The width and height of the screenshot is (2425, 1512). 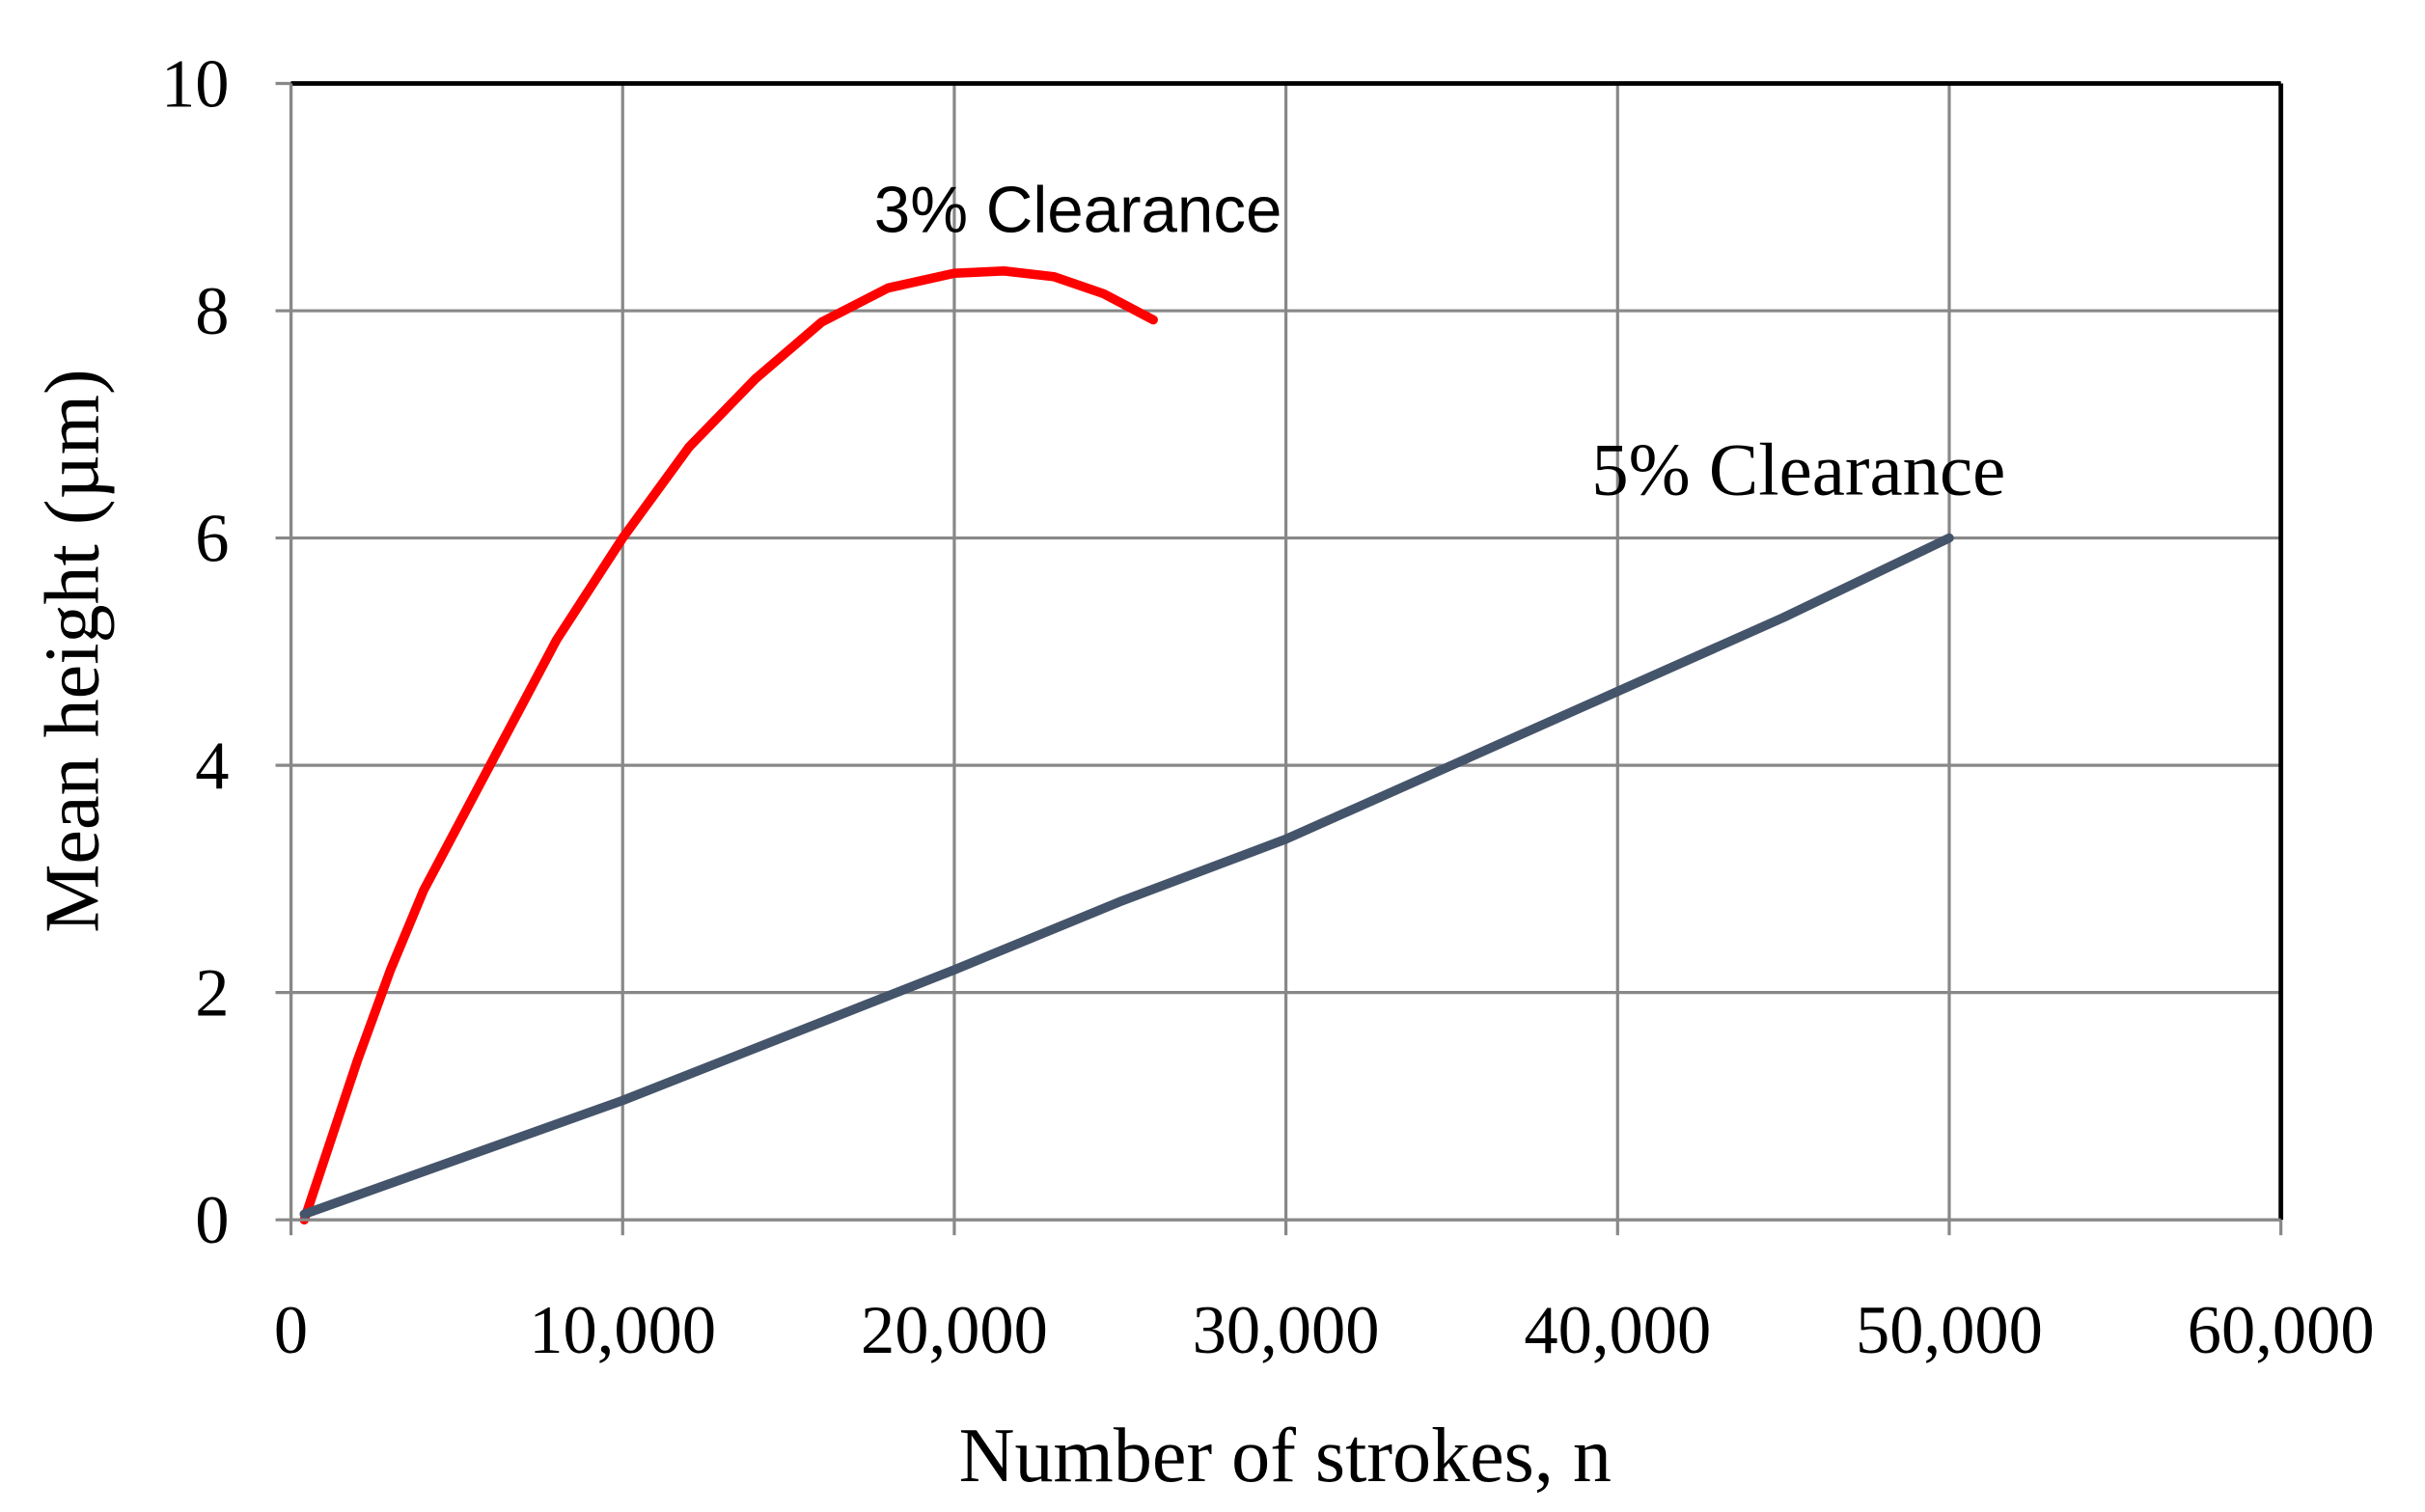 What do you see at coordinates (1949, 1330) in the screenshot?
I see `x-tick-label: 50,000` at bounding box center [1949, 1330].